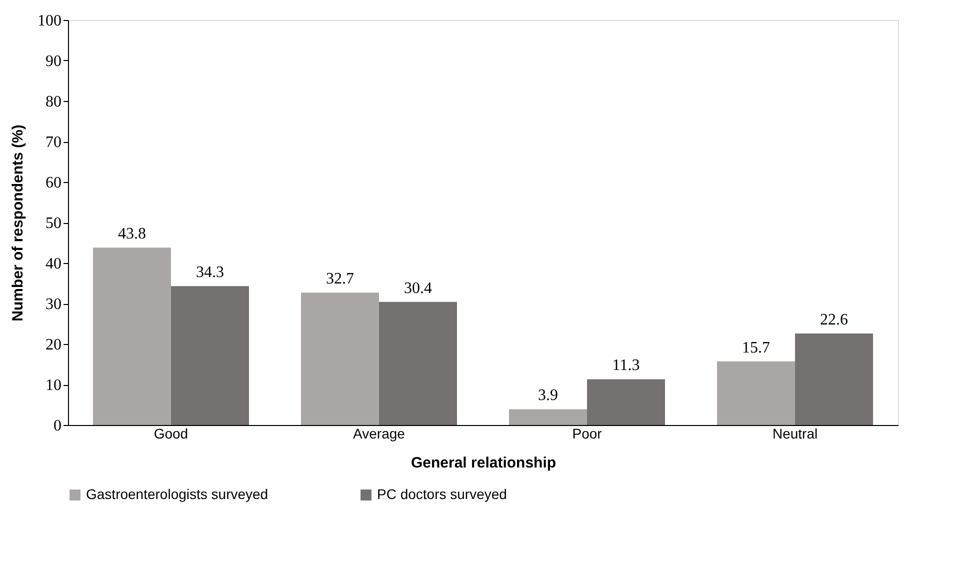 This screenshot has height=564, width=960. I want to click on y-tick-label: 100, so click(50, 21).